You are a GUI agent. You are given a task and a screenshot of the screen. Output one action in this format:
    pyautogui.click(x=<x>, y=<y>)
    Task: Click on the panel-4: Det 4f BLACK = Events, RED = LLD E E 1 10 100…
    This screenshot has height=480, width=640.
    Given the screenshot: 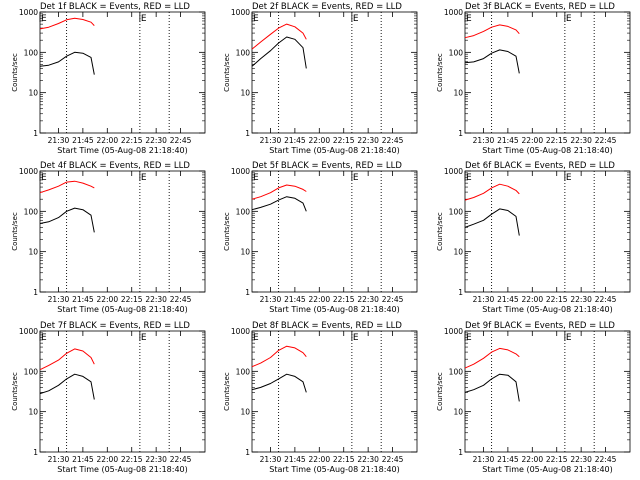 What is the action you would take?
    pyautogui.click(x=108, y=237)
    